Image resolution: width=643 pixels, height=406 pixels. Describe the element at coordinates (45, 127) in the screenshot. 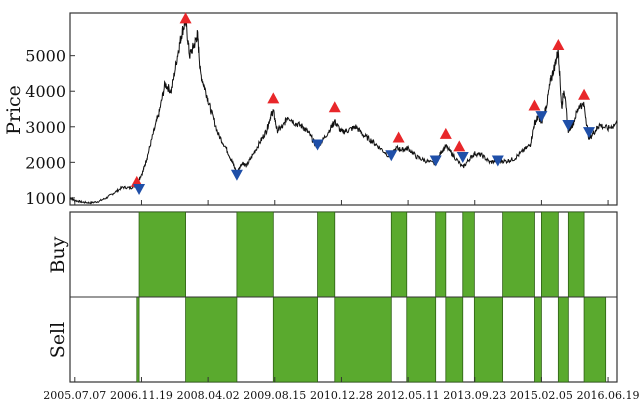

I see `price-y-tick-label: 3000` at that location.